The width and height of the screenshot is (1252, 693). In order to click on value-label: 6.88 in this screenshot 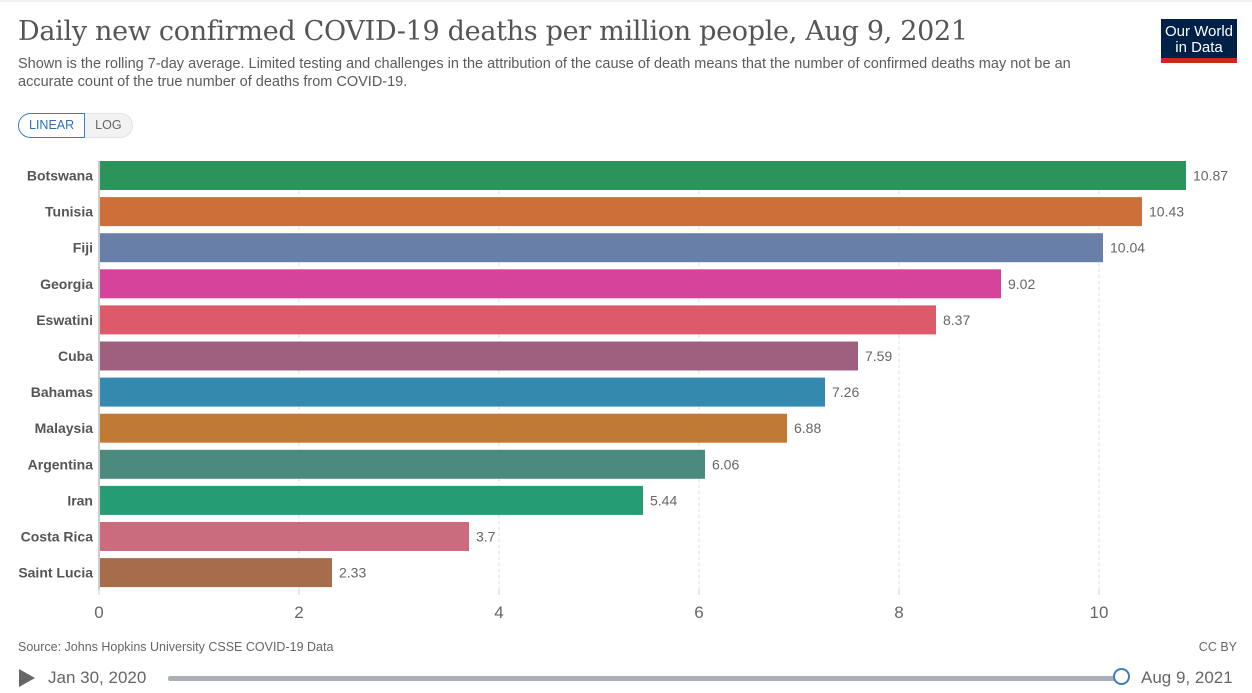, I will do `click(807, 428)`.